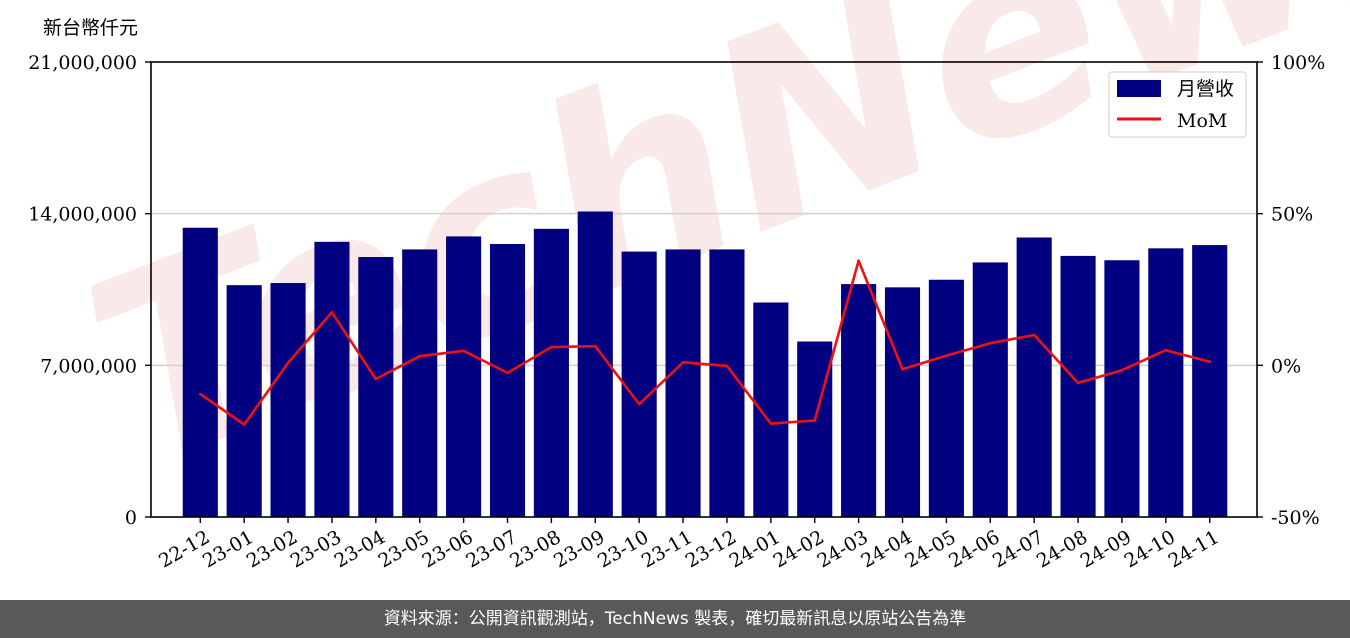 Image resolution: width=1350 pixels, height=638 pixels. I want to click on legend: 月營收 MoM, so click(1177, 104).